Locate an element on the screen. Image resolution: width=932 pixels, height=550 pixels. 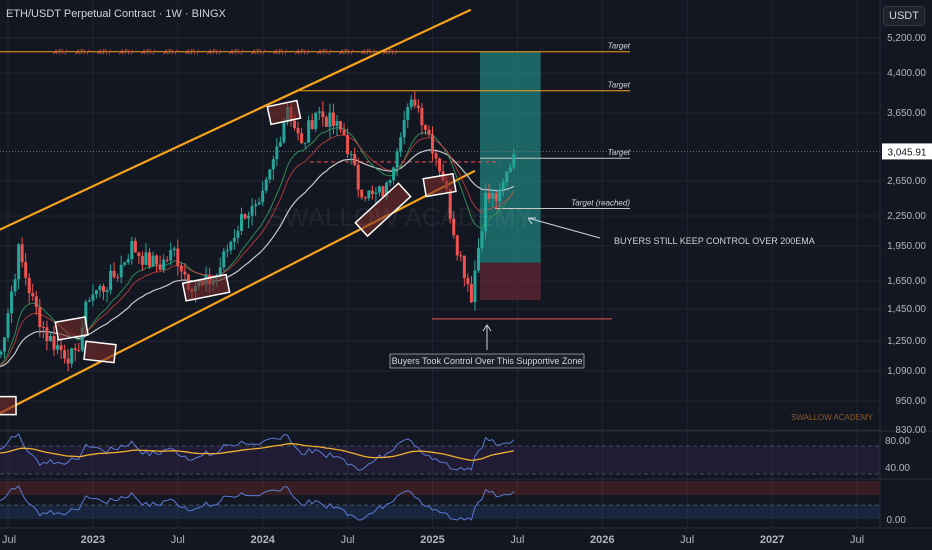
price-tick: 1,450.00 is located at coordinates (906, 309).